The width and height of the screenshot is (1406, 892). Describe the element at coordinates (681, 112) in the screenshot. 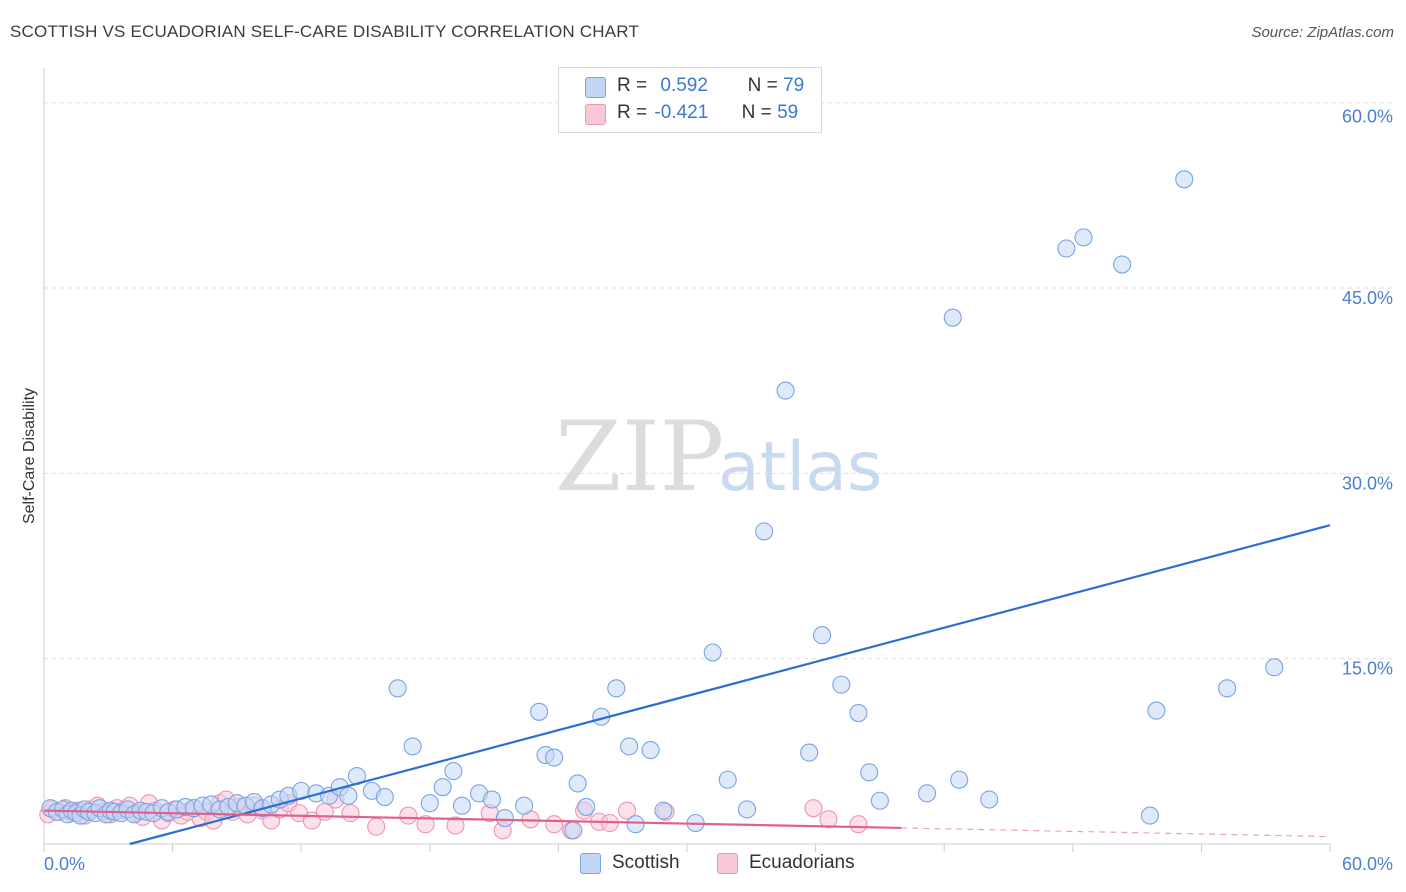

I see `legend-r-value: -0.421` at that location.